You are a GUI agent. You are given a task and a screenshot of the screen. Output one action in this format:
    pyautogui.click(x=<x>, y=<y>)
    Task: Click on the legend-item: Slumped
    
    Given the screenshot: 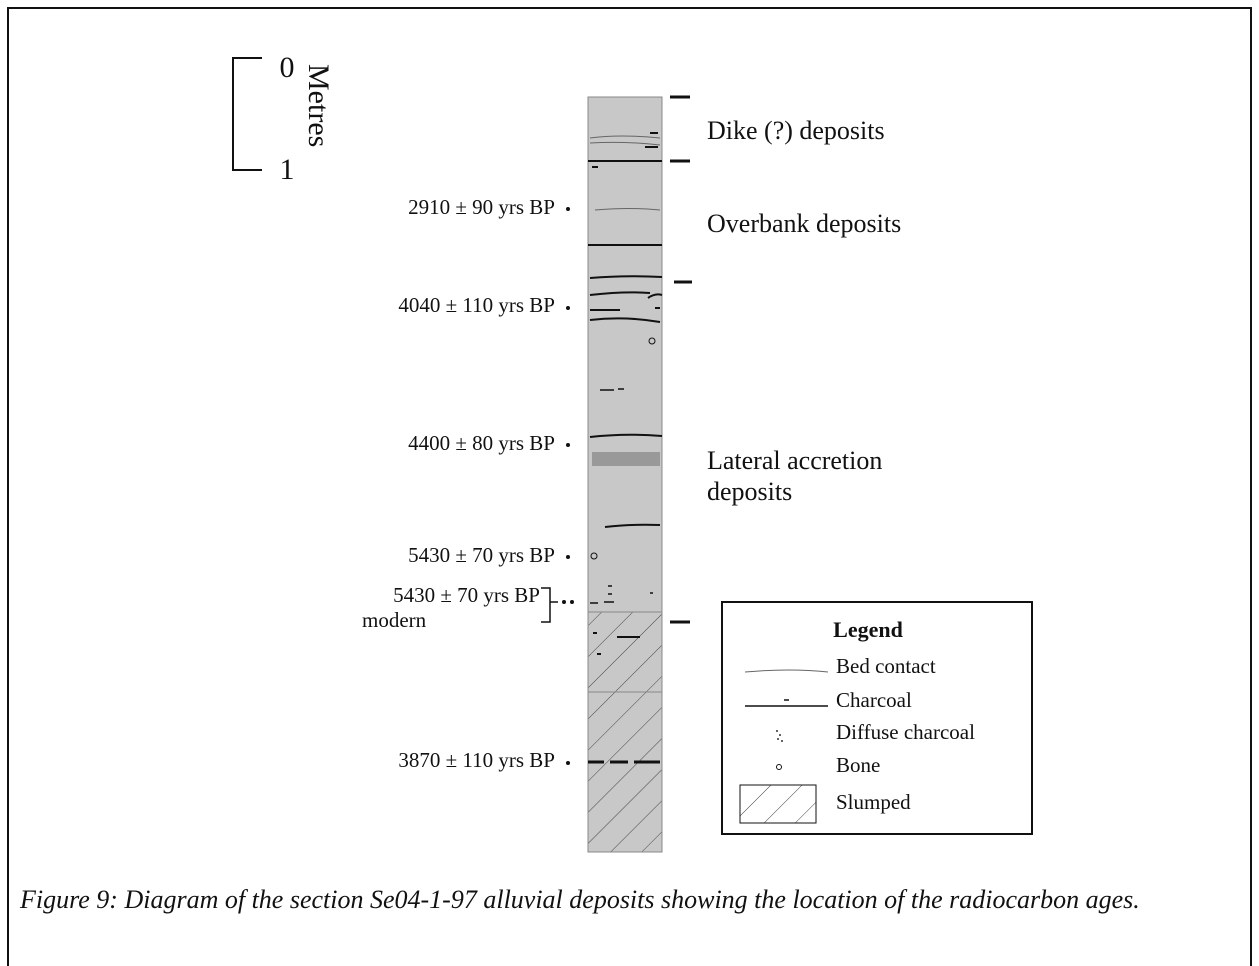 What is the action you would take?
    pyautogui.click(x=873, y=802)
    